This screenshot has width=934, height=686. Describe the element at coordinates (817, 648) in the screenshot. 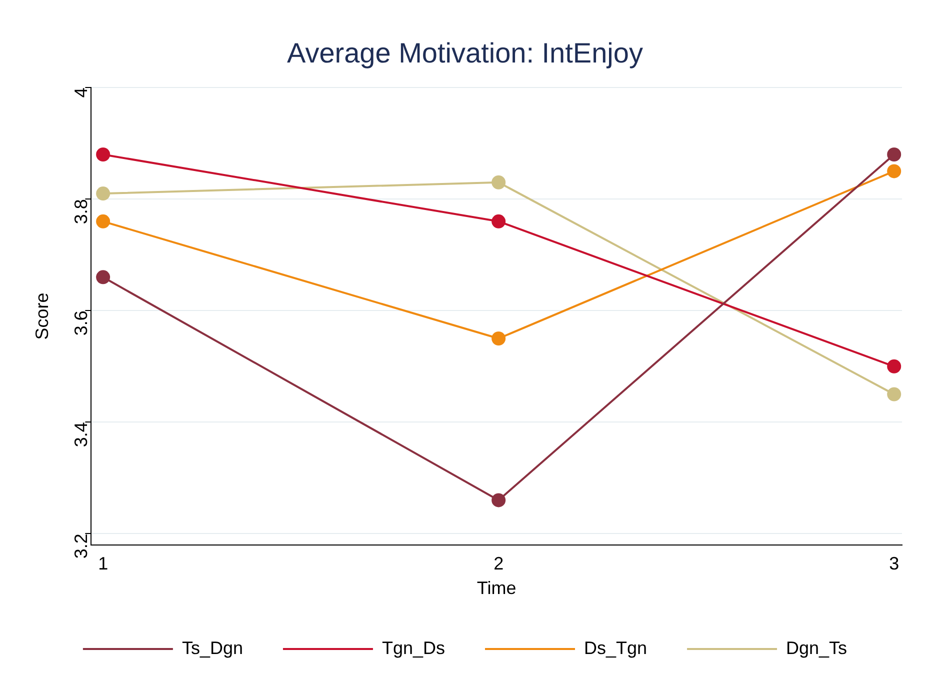

I see `legend-label: Dgn_Ts` at that location.